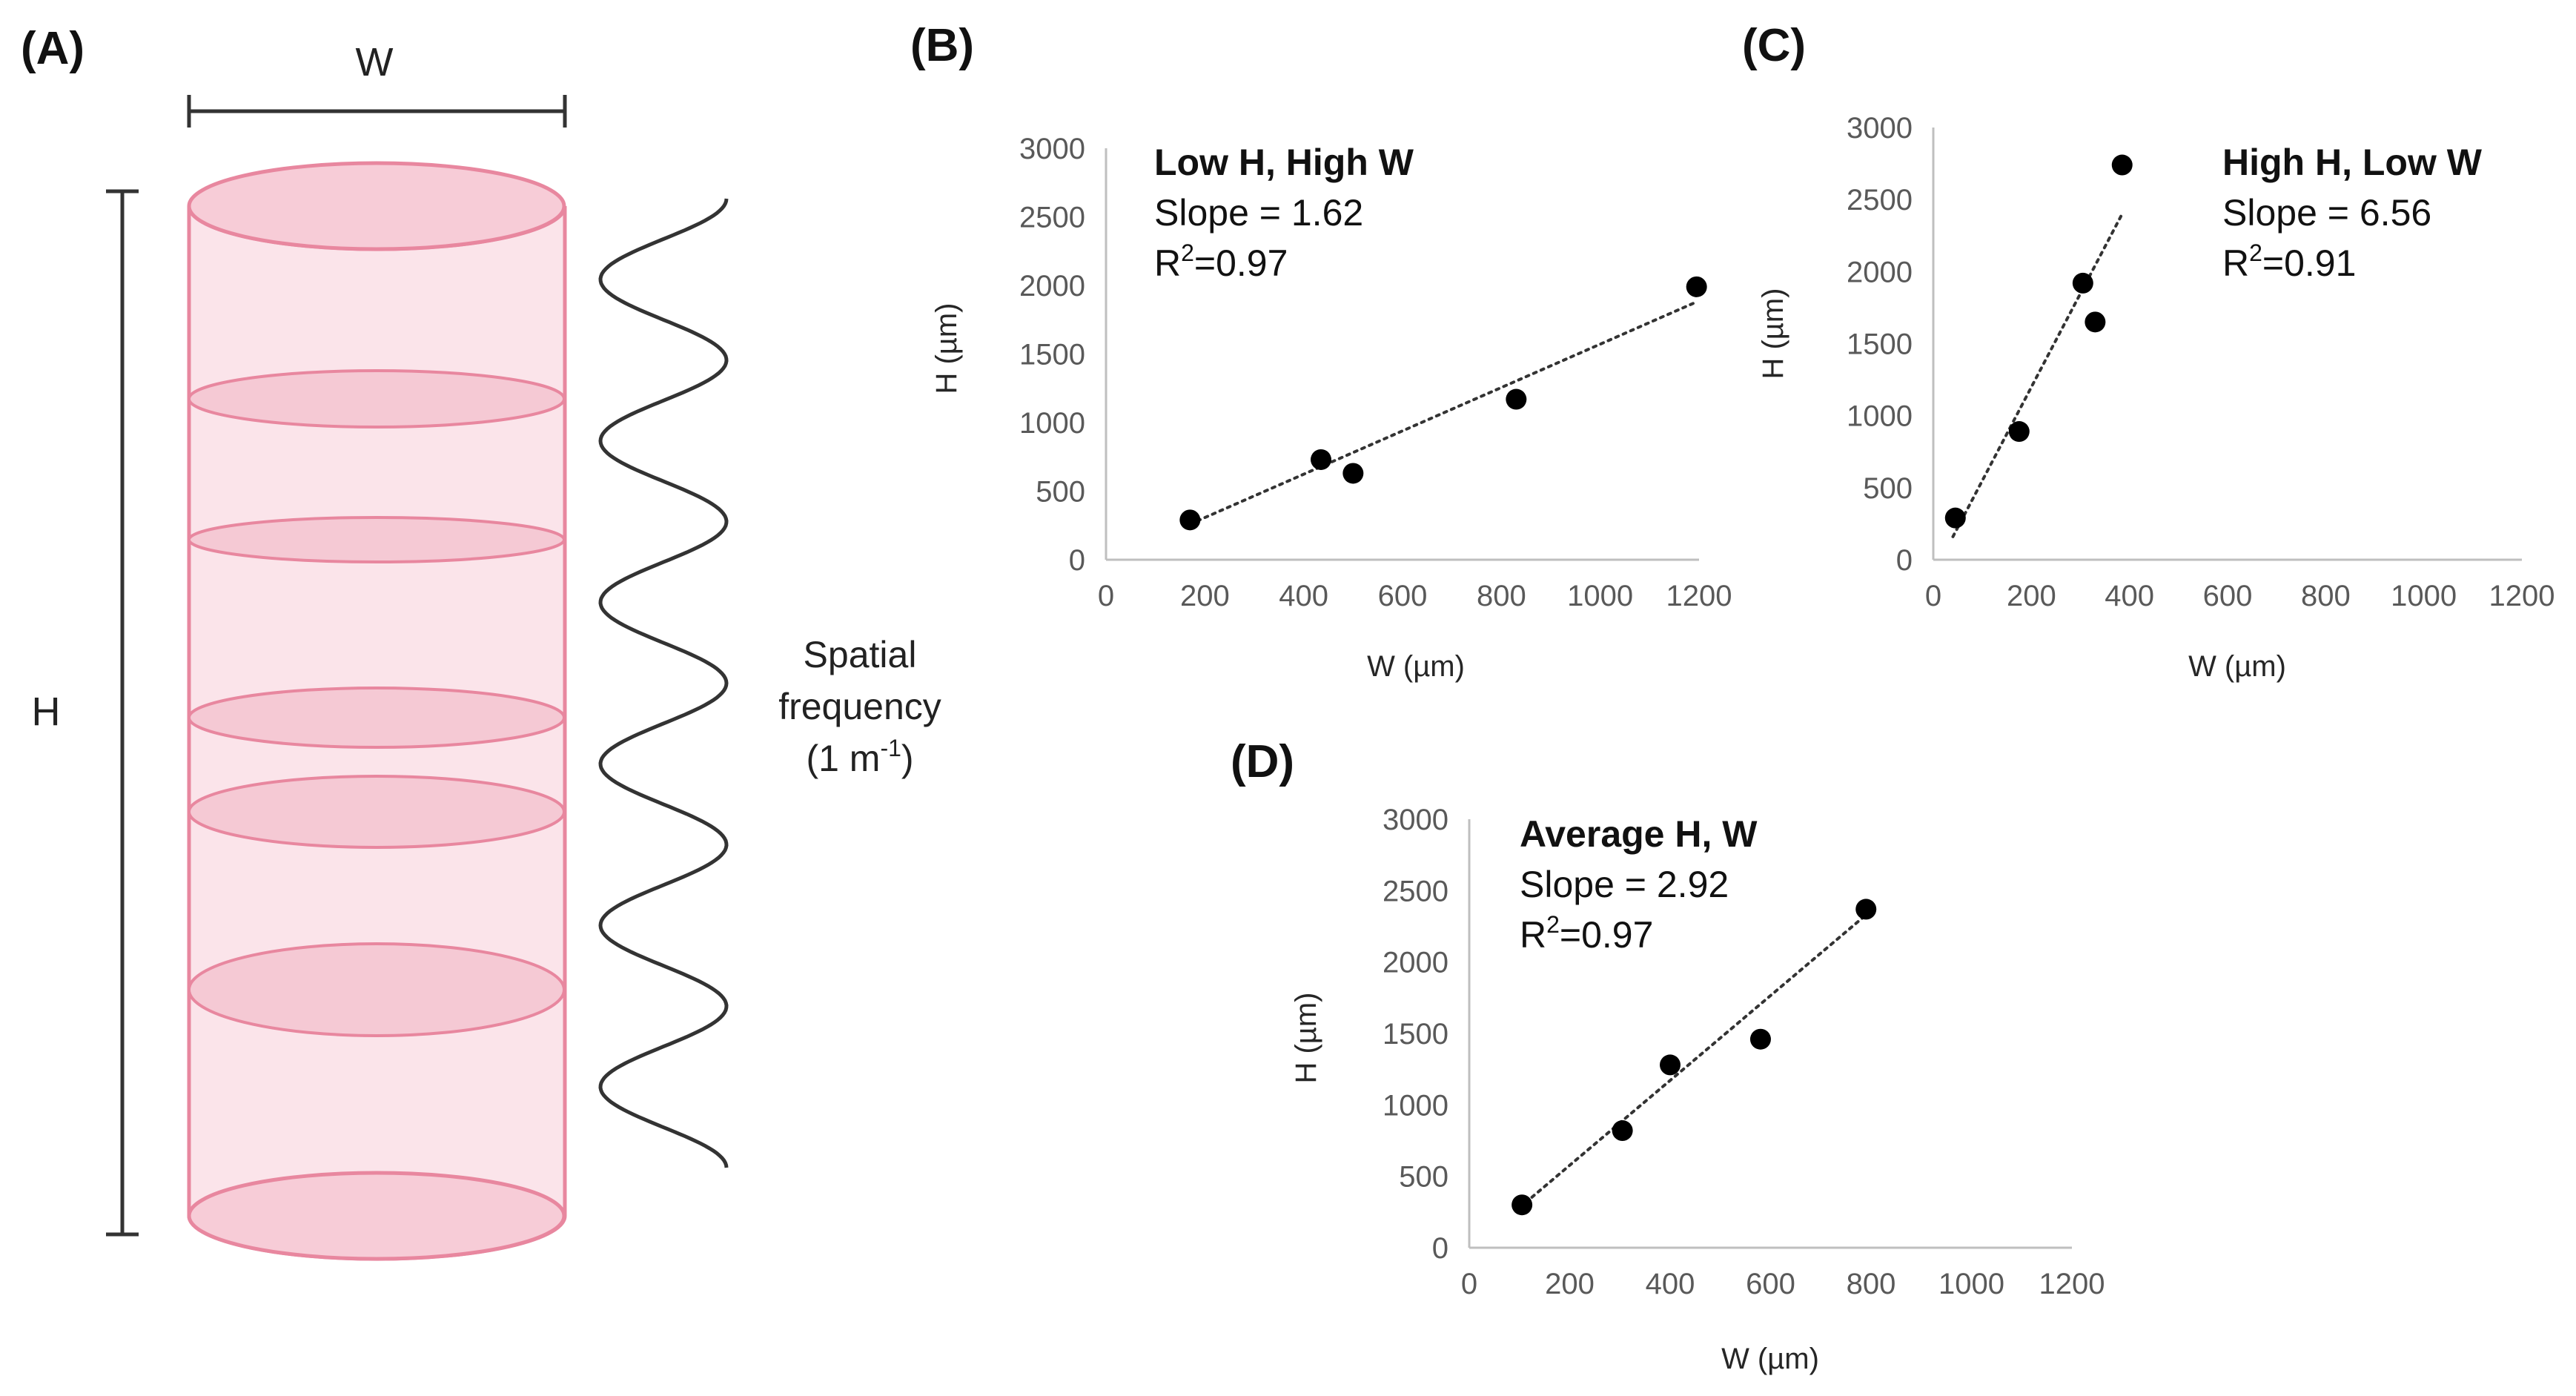 The width and height of the screenshot is (2576, 1396). I want to click on panel-d-x-tick-label: 1200, so click(2072, 1284).